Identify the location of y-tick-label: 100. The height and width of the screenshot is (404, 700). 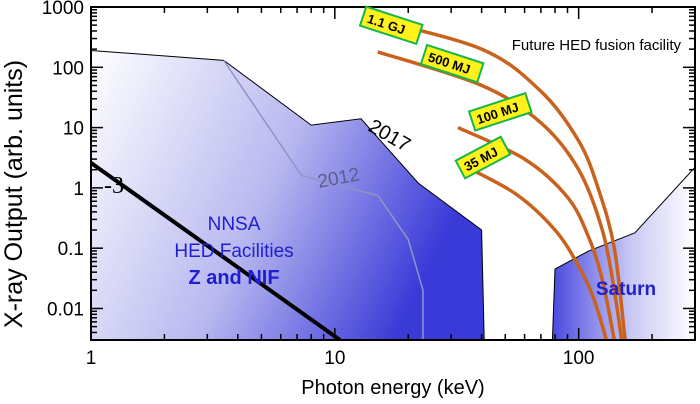
(68, 68).